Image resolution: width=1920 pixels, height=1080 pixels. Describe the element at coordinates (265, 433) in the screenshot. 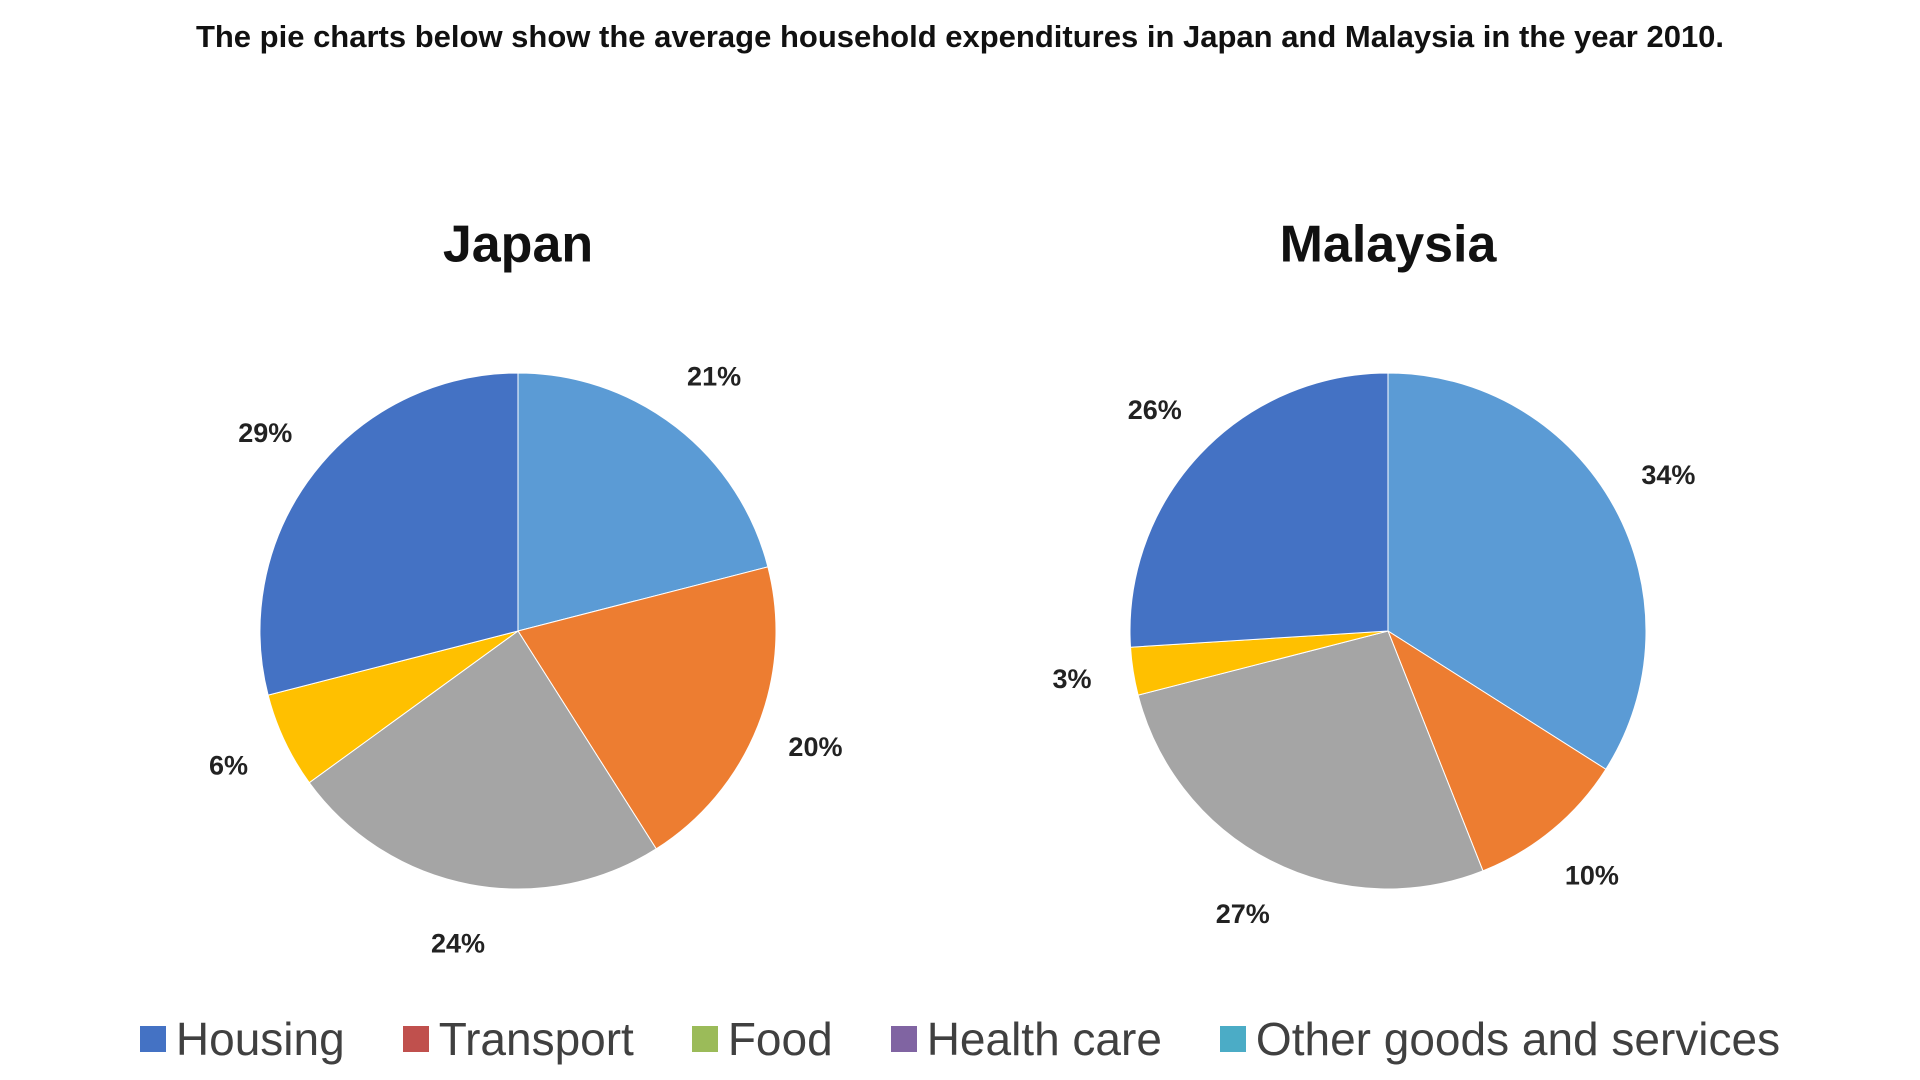

I see `data-label: 29%` at that location.